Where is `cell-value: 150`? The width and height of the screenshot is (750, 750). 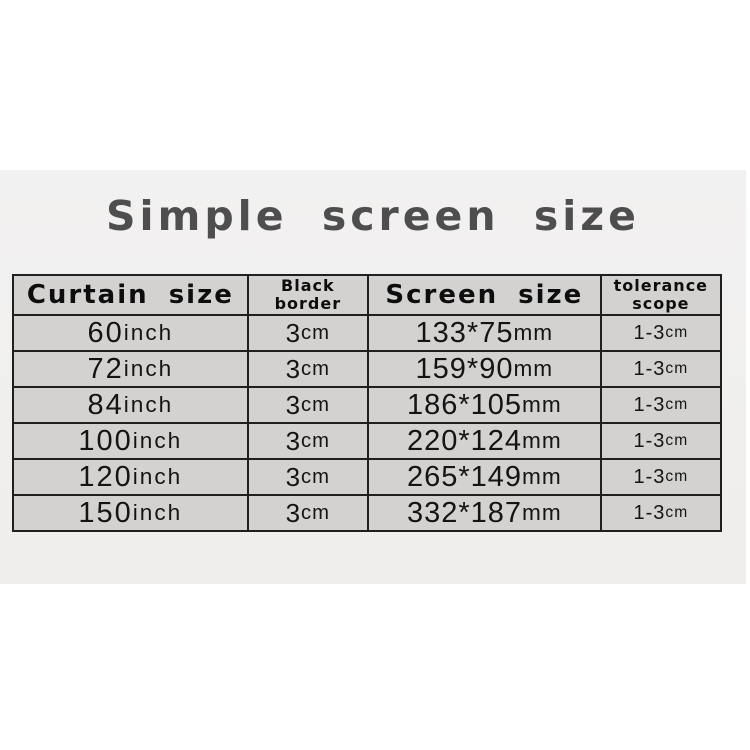
cell-value: 150 is located at coordinates (105, 512).